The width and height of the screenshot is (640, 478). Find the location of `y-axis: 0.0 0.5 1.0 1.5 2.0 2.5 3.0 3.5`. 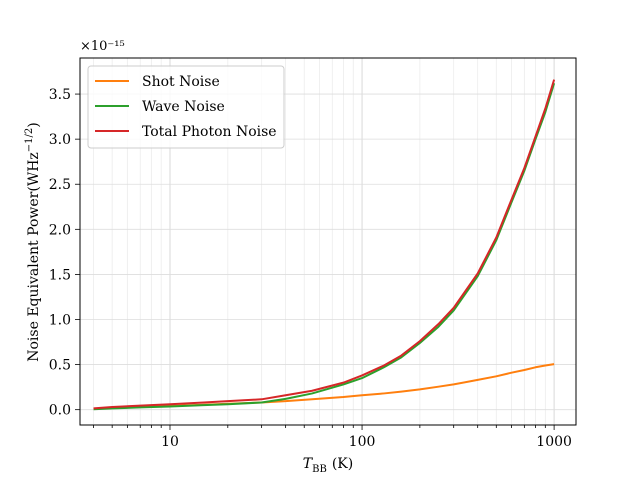

y-axis: 0.0 0.5 1.0 1.5 2.0 2.5 3.0 3.5 is located at coordinates (64, 253).